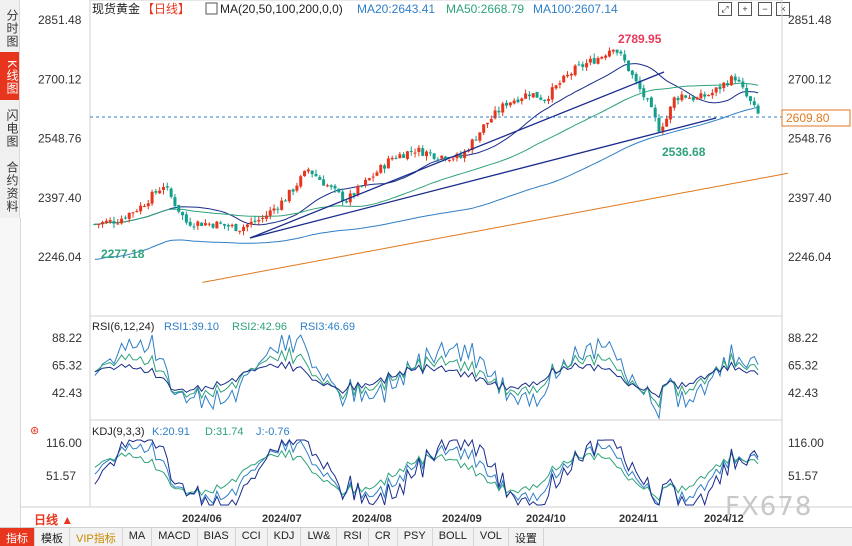 This screenshot has height=546, width=852. I want to click on toolbar-item-3: MA, so click(138, 537).